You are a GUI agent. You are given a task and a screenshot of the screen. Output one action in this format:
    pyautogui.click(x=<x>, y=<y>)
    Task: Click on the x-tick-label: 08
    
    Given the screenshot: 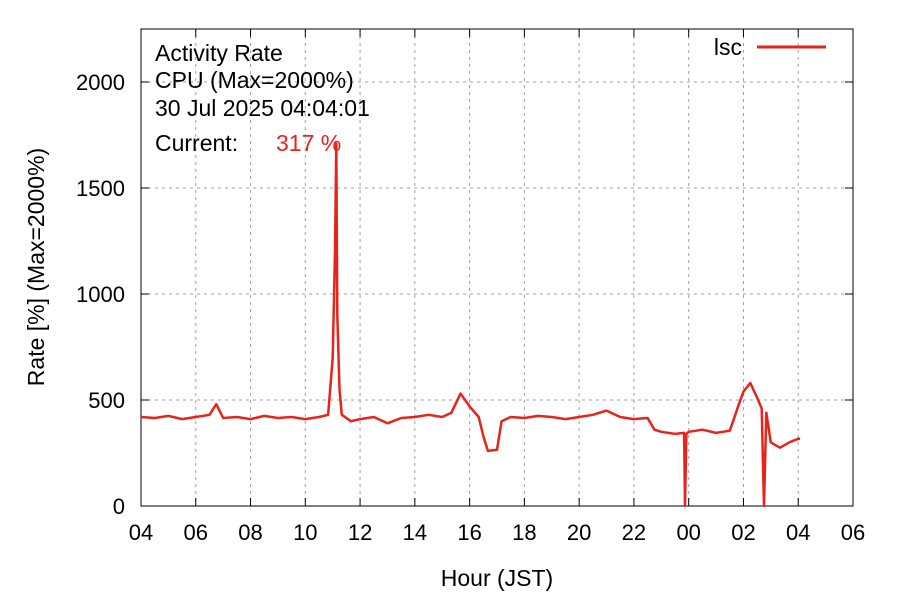 What is the action you would take?
    pyautogui.click(x=250, y=532)
    